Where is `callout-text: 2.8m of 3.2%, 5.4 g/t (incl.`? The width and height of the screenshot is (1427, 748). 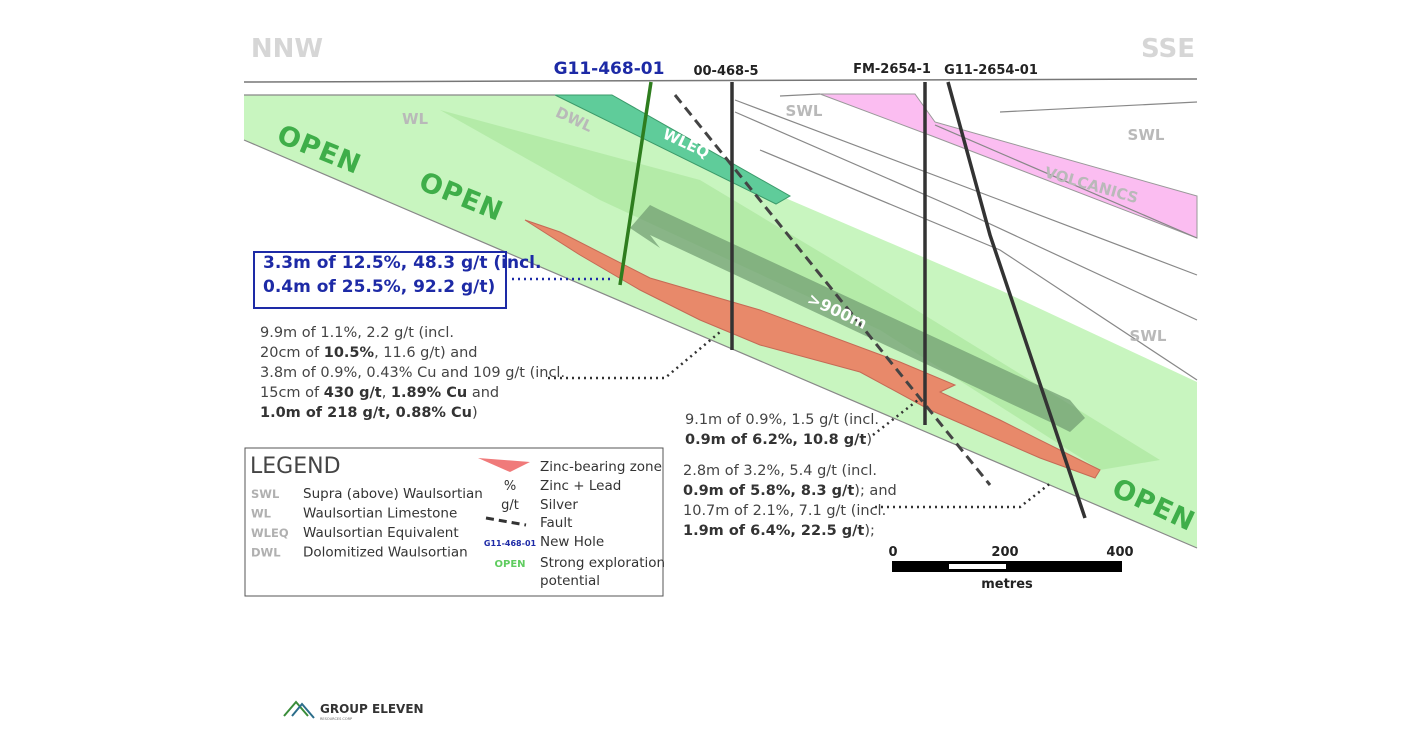
callout-text: 2.8m of 3.2%, 5.4 g/t (incl. is located at coordinates (780, 471).